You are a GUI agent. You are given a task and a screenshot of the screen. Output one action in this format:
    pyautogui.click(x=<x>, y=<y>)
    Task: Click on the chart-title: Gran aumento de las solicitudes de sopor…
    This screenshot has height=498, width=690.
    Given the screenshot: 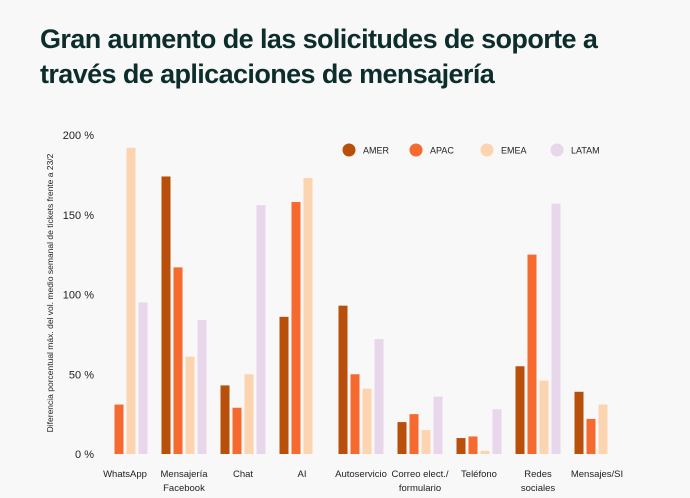 What is the action you would take?
    pyautogui.click(x=319, y=56)
    